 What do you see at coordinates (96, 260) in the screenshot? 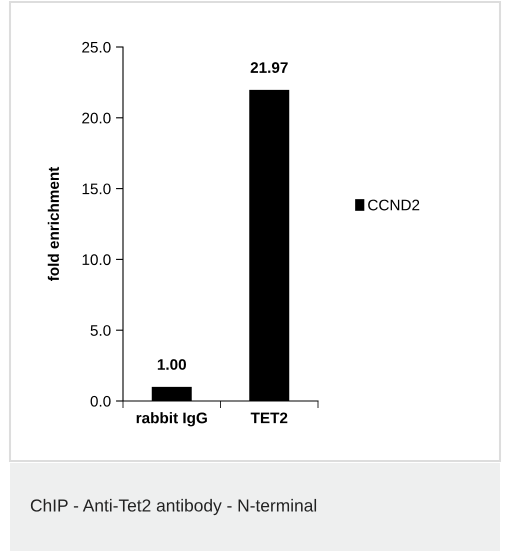
I see `y-tick-label: 10.0` at bounding box center [96, 260].